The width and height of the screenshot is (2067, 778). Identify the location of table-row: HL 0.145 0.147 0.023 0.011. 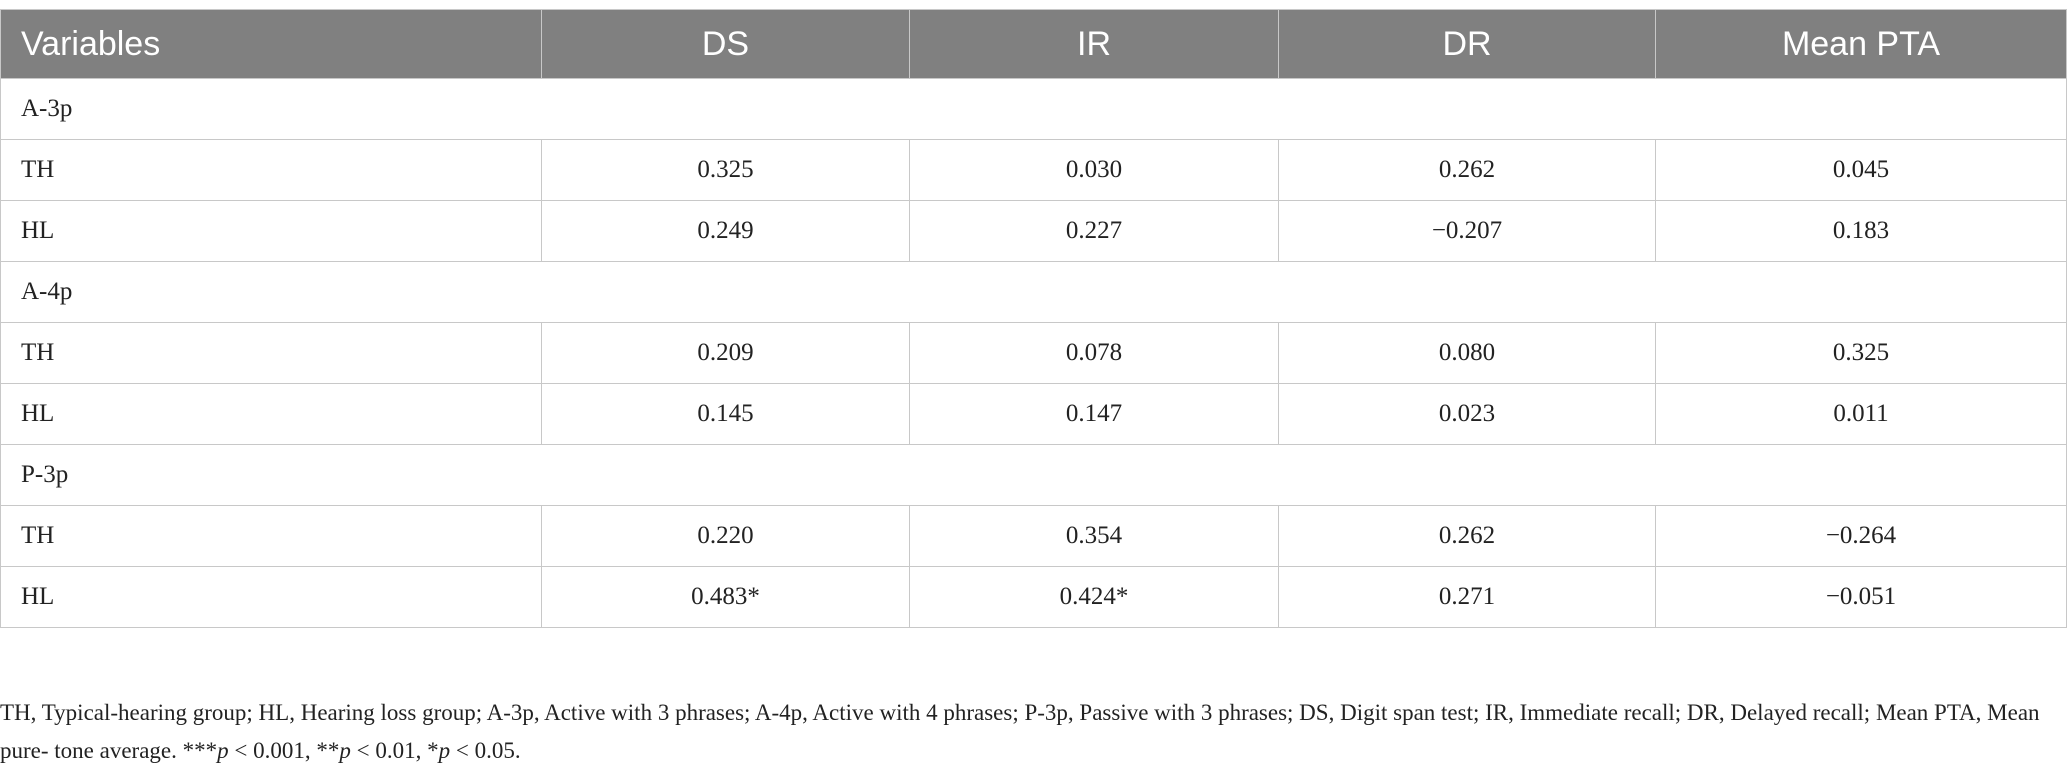
(1033, 414).